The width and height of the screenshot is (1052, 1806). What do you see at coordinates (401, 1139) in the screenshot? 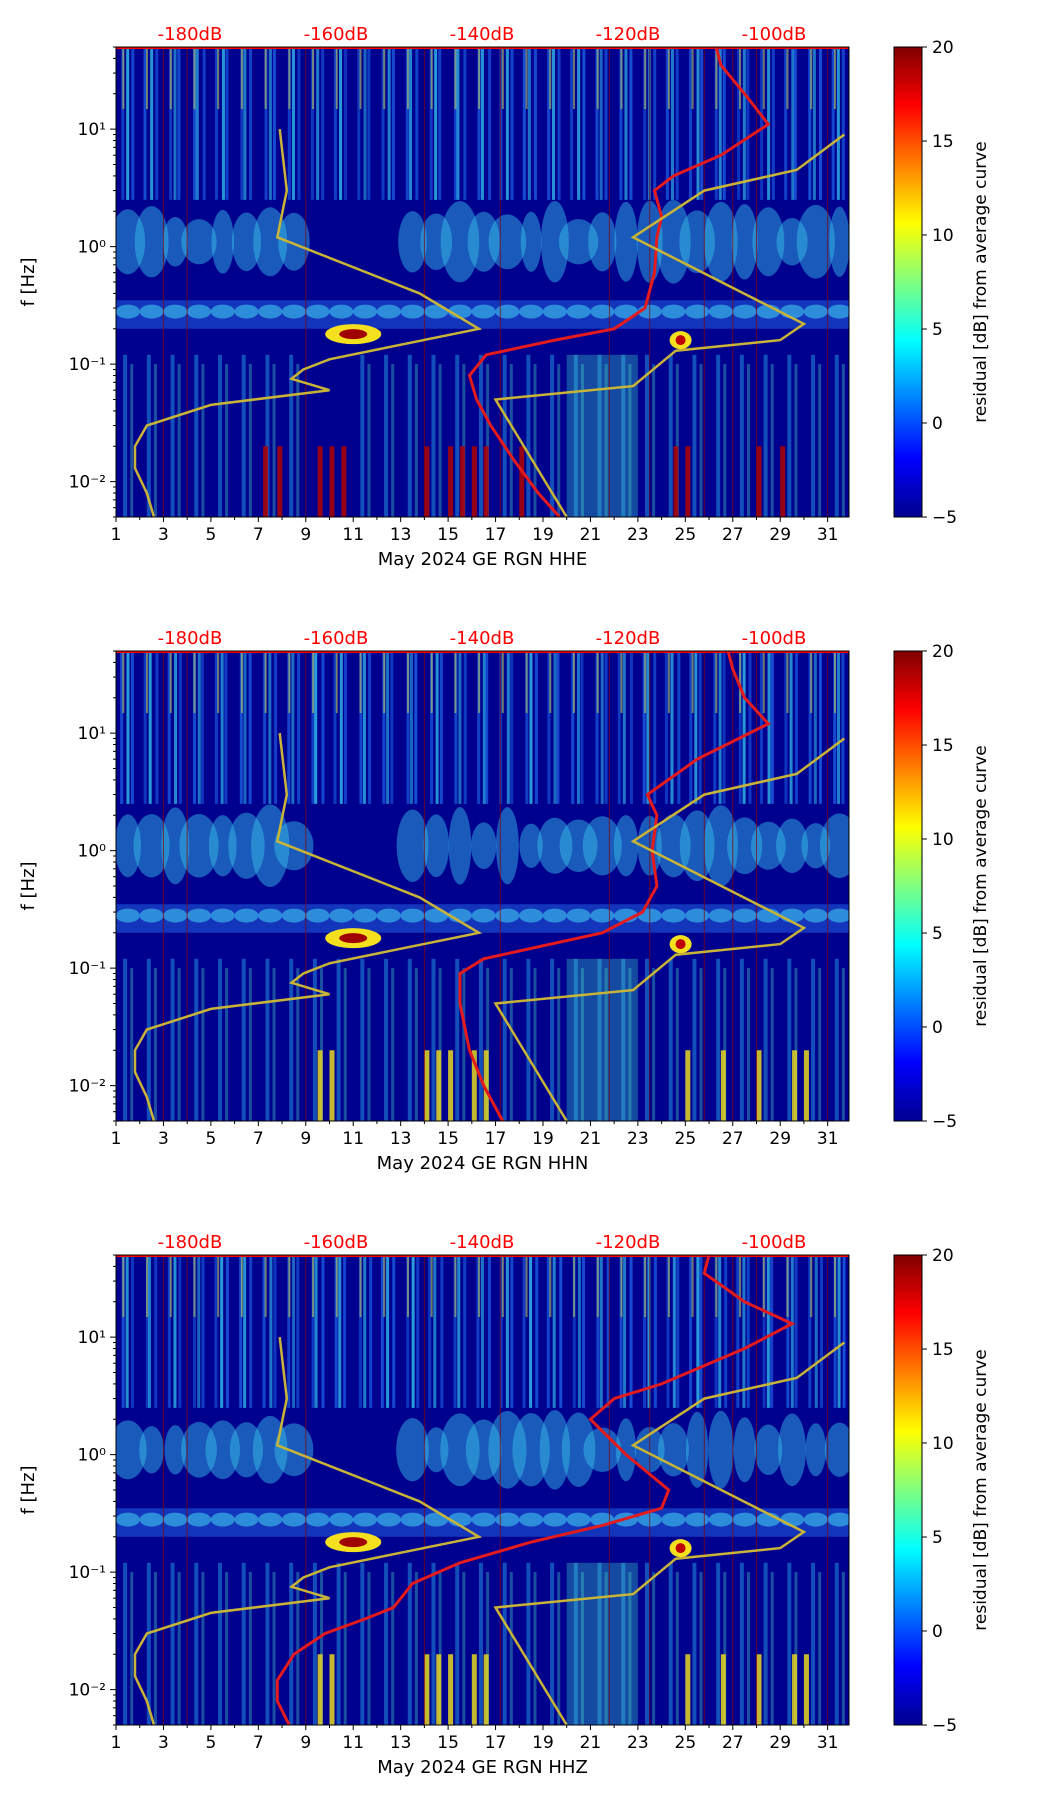
I see `x-tick-label: 13` at bounding box center [401, 1139].